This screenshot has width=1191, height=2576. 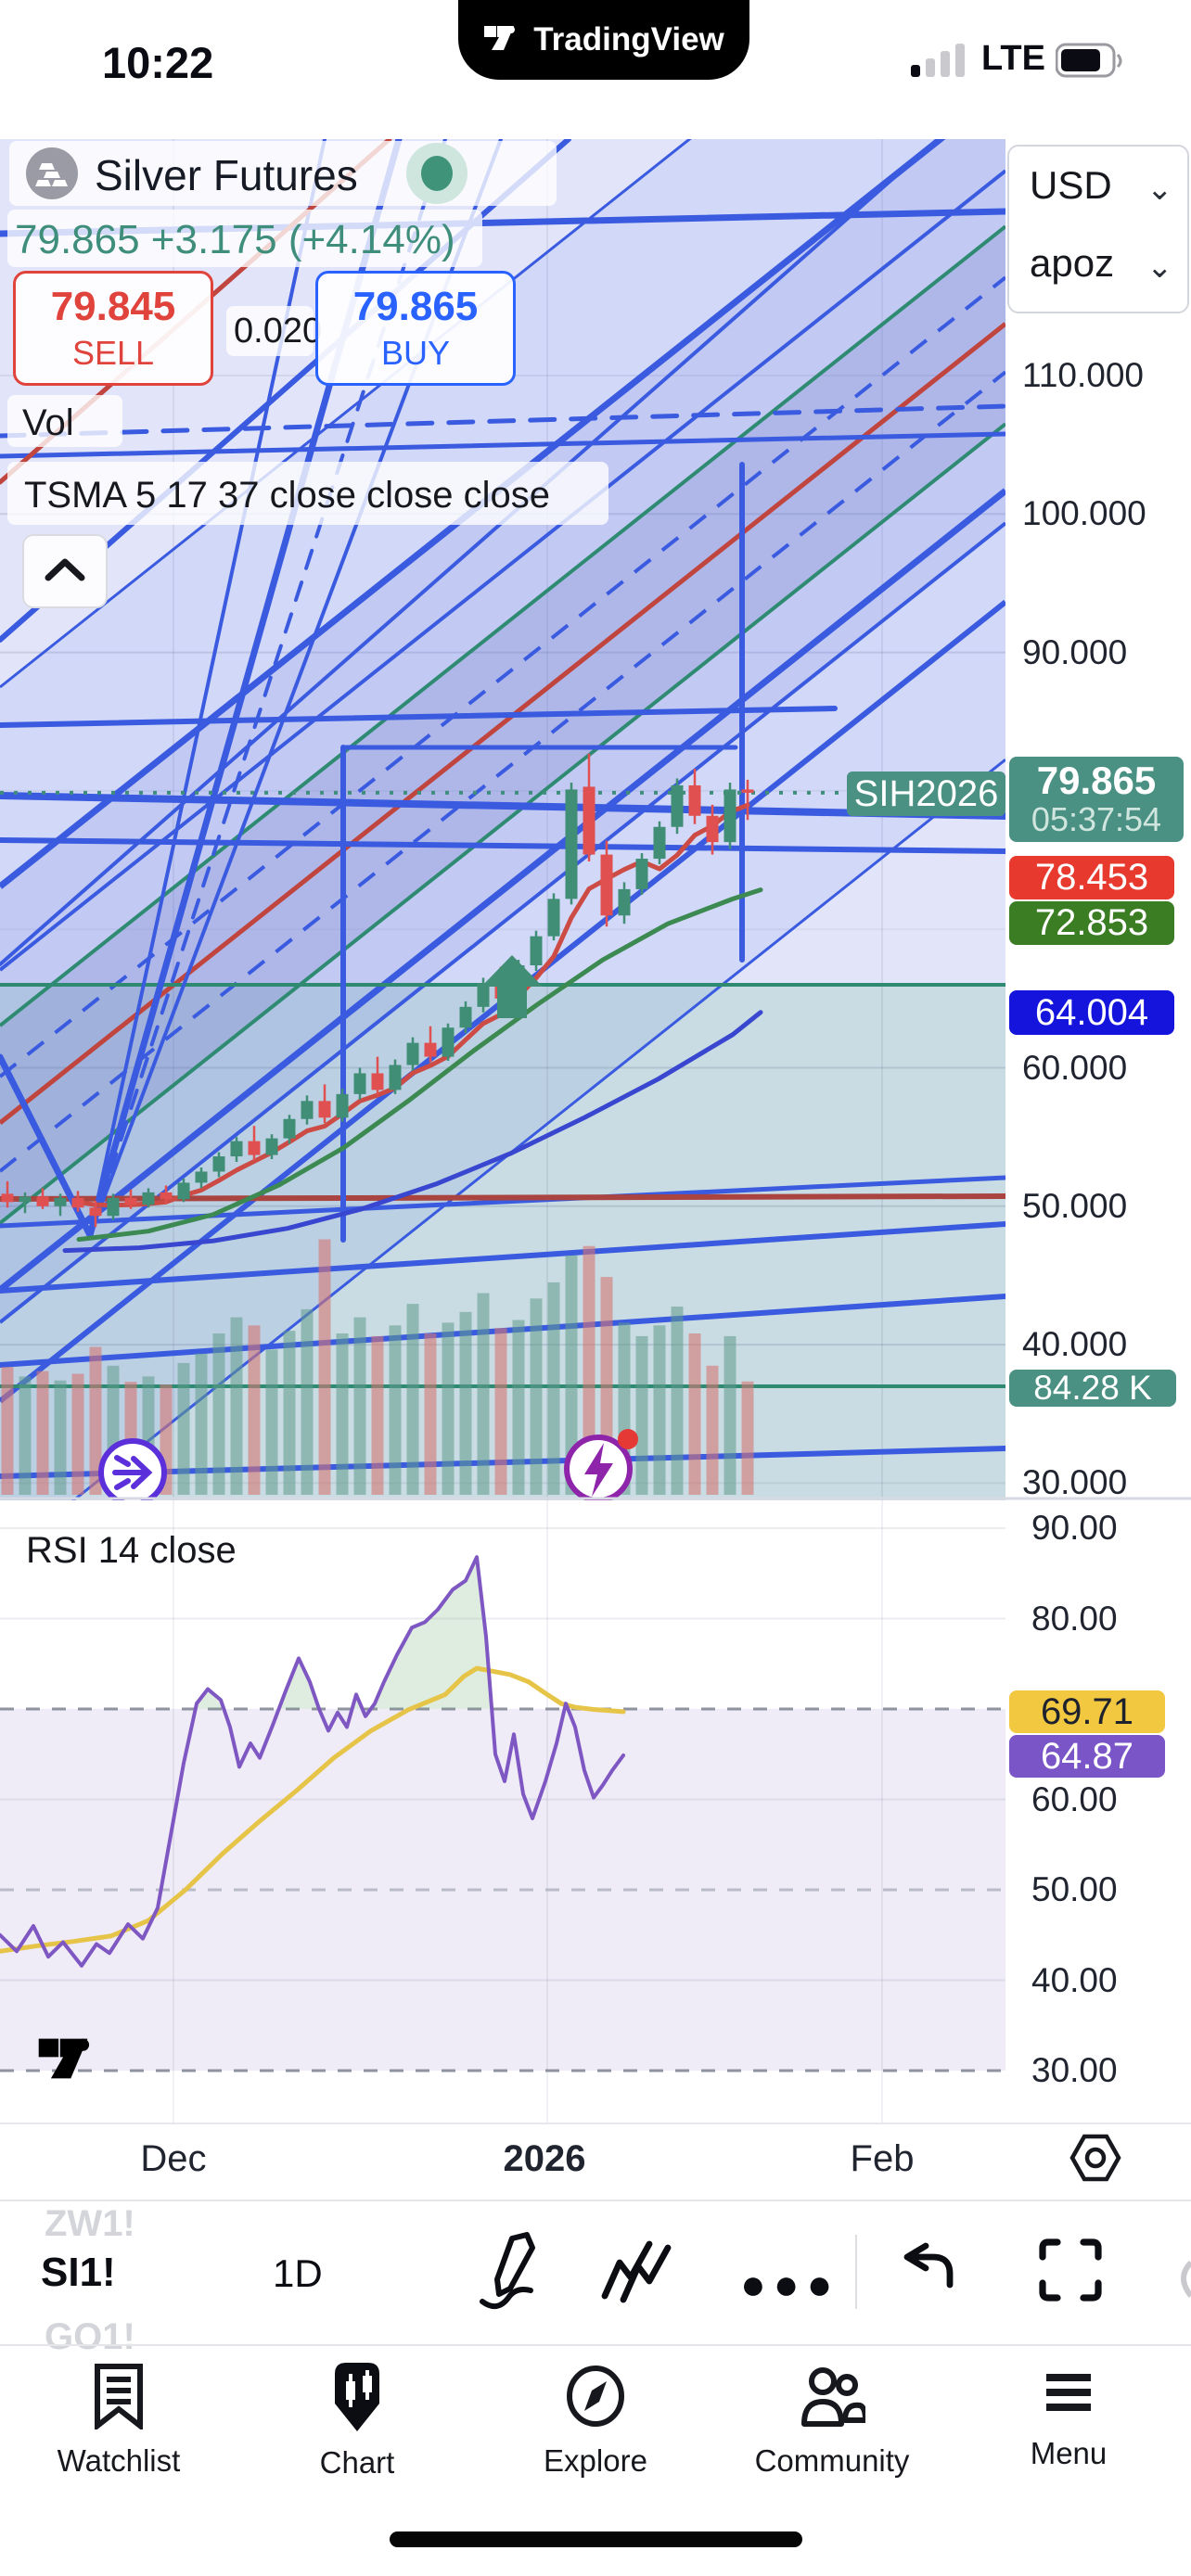 I want to click on last-price-change: 79.865 +3.175 (+4.14%), so click(x=235, y=239).